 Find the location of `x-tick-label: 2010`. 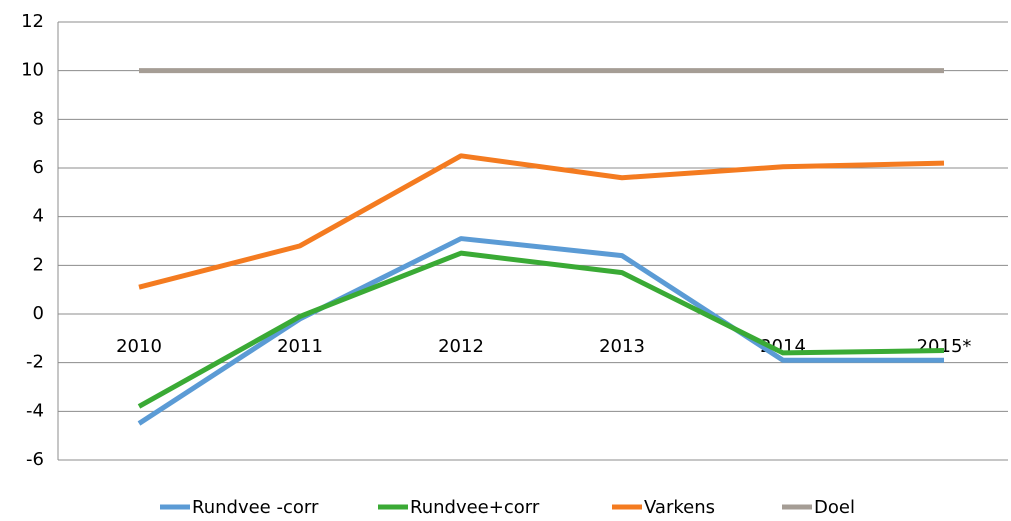

x-tick-label: 2010 is located at coordinates (139, 346).